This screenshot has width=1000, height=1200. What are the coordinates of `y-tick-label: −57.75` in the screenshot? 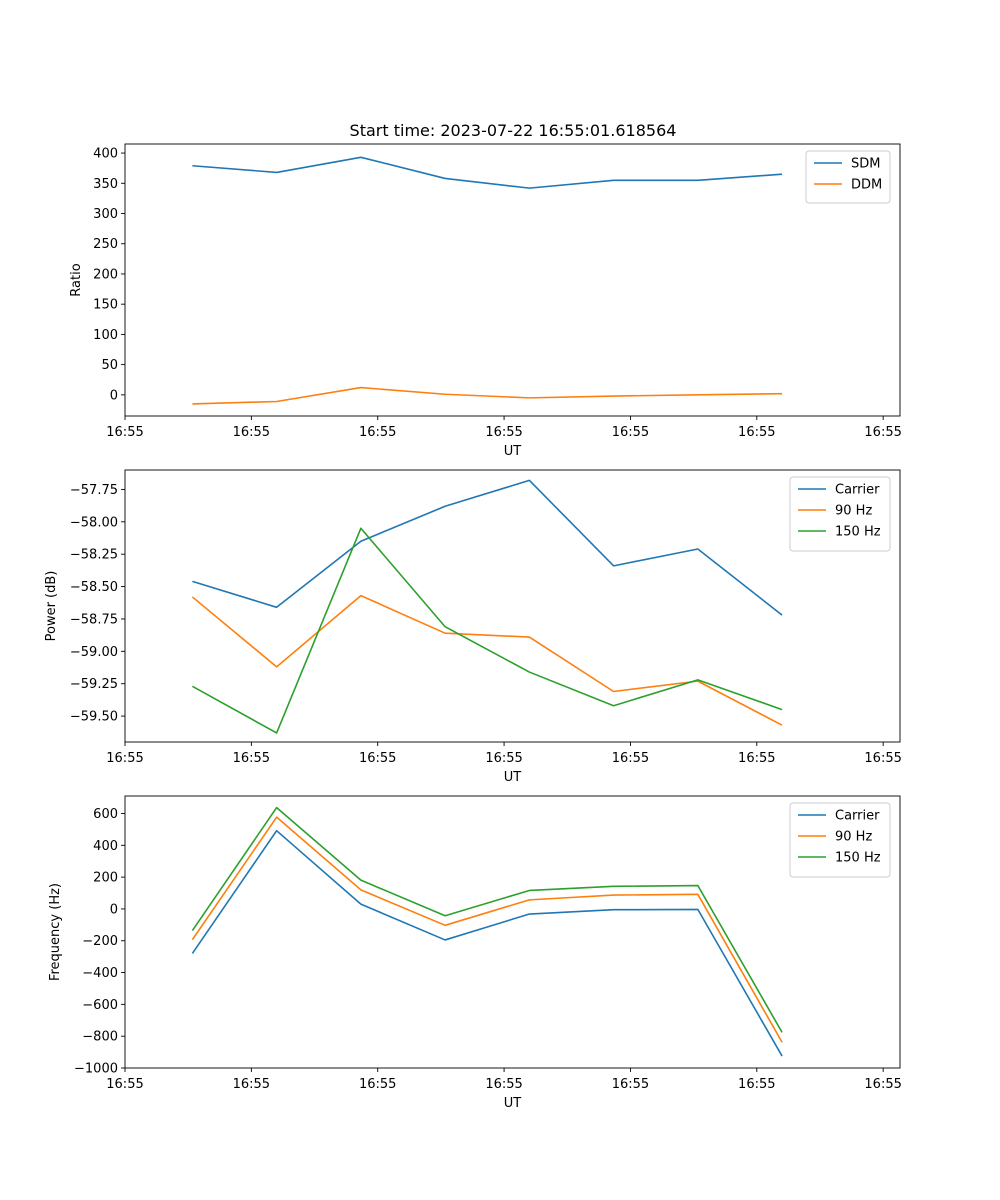 It's located at (94, 490).